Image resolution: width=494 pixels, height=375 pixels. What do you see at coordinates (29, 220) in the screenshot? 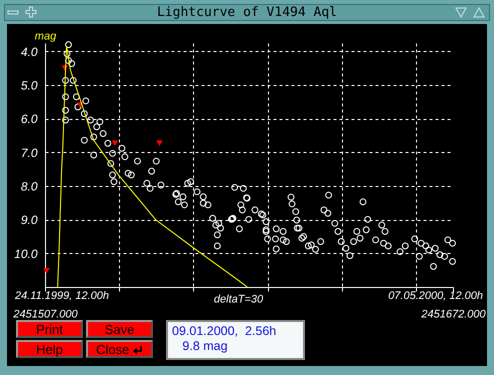
I see `y-tick-label: 9.0` at bounding box center [29, 220].